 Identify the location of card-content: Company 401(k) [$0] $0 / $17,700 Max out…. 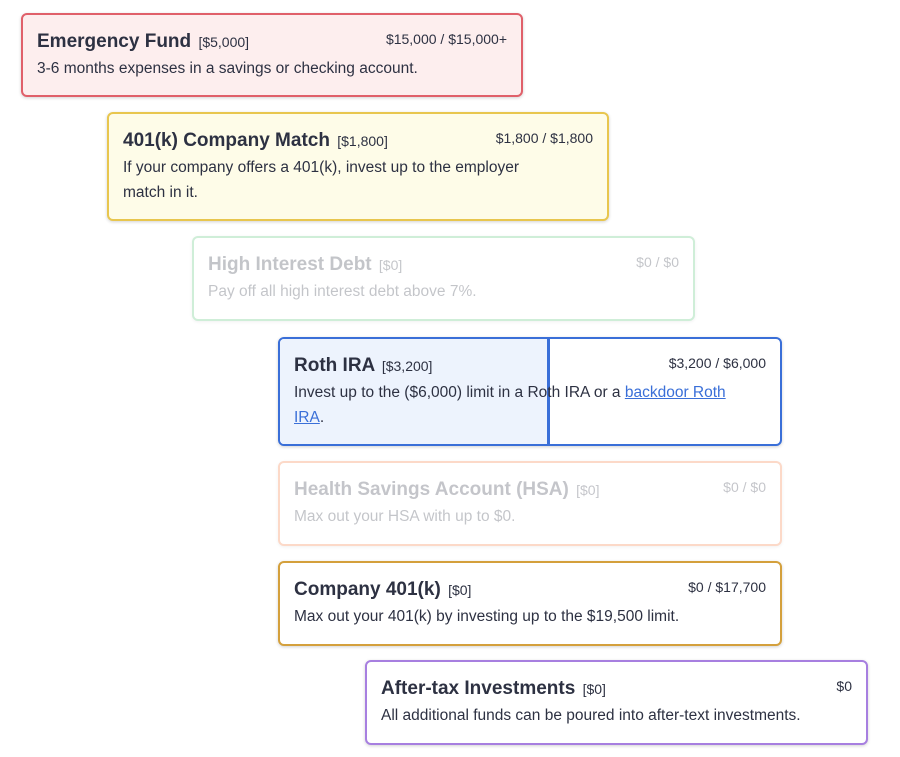
(530, 603).